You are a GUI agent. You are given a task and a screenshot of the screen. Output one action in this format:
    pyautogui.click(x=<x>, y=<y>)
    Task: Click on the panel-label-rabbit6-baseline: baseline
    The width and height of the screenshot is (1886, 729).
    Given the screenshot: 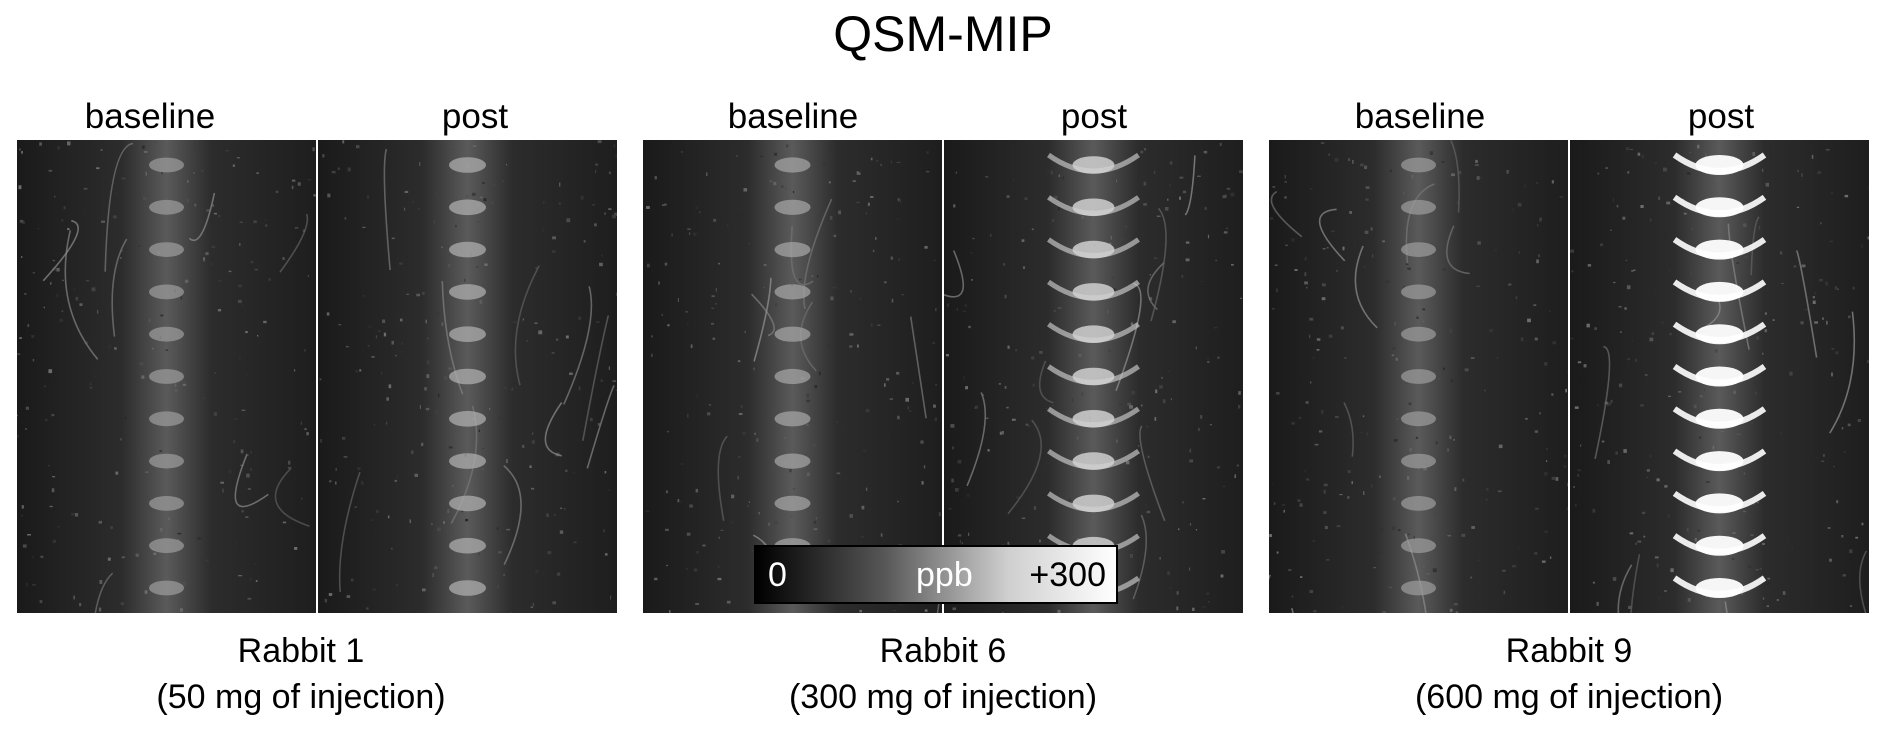 What is the action you would take?
    pyautogui.click(x=793, y=116)
    